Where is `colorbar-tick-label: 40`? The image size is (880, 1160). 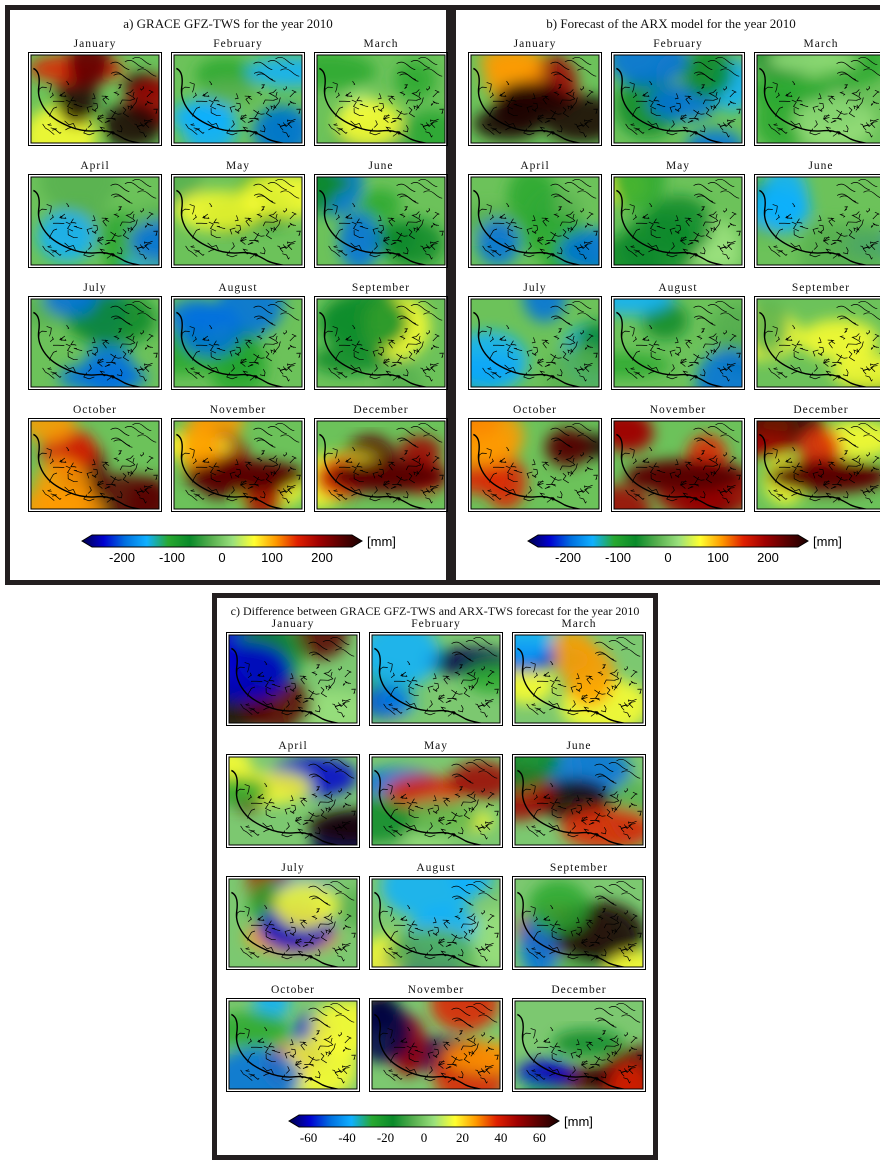
colorbar-tick-label: 40 is located at coordinates (500, 1137).